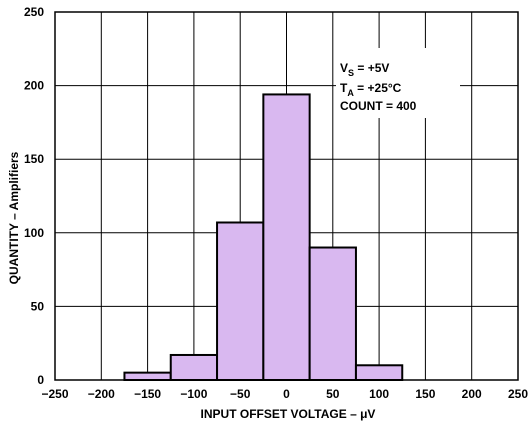 The image size is (530, 432). I want to click on x-tick-label: −50, so click(240, 394).